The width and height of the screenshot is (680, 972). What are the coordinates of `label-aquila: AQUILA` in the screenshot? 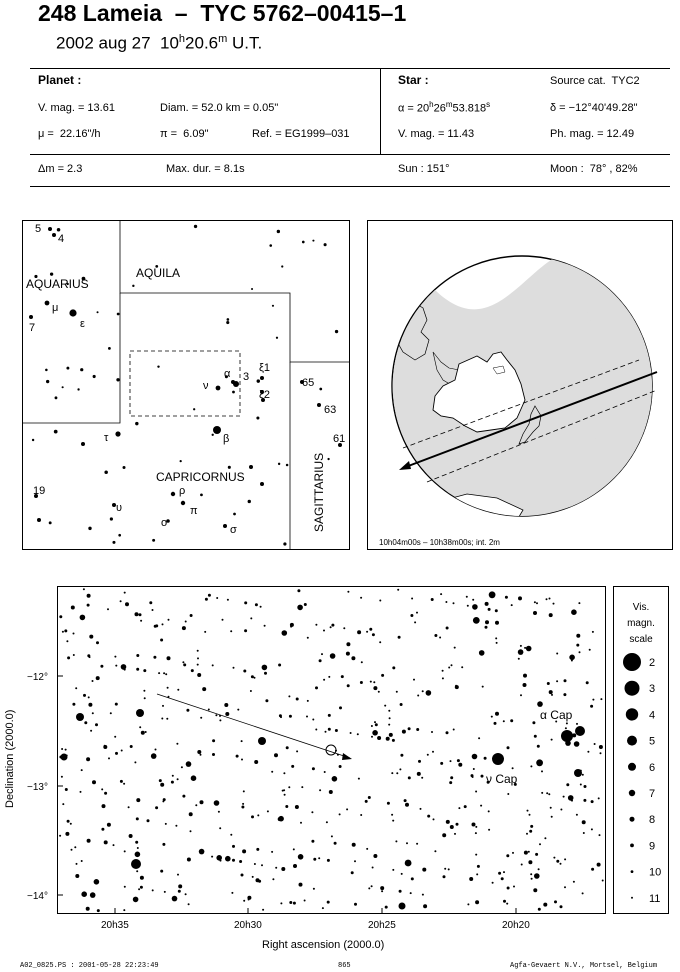 It's located at (158, 273).